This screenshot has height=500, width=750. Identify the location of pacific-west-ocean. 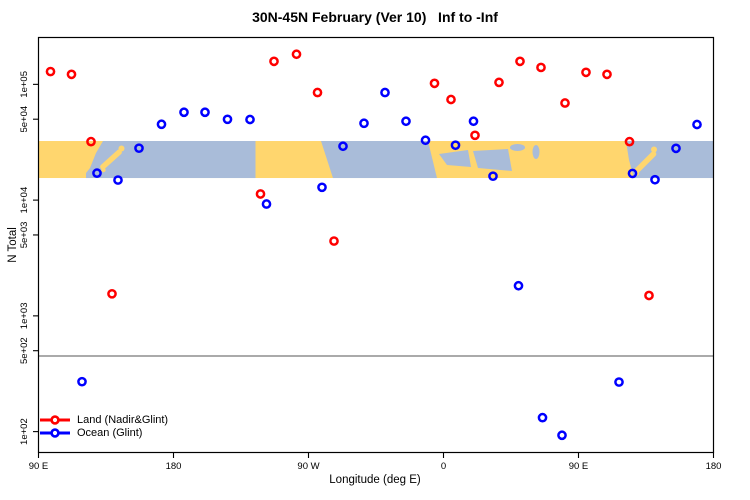
(171, 160).